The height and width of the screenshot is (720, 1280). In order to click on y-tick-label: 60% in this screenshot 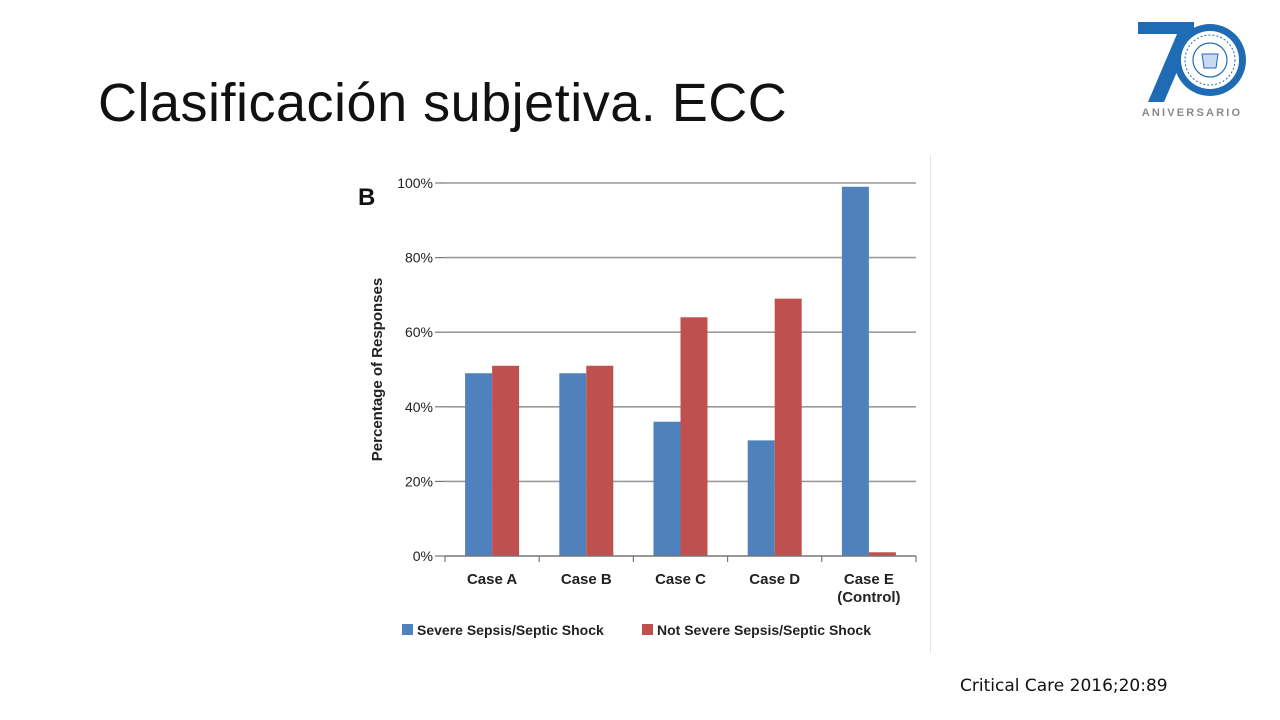, I will do `click(419, 332)`.